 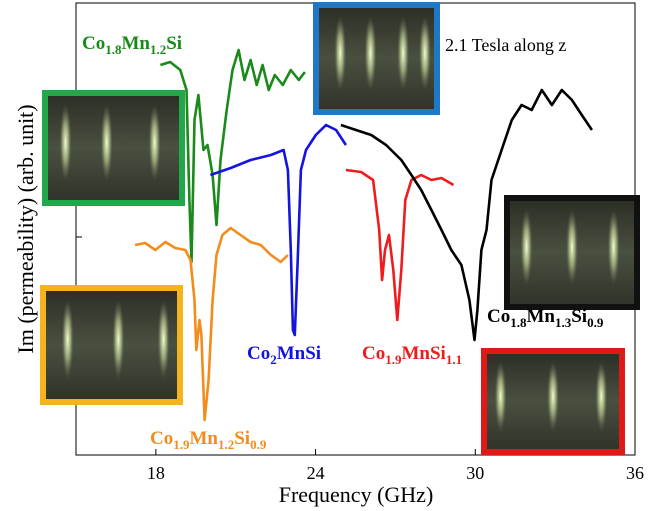 What do you see at coordinates (273, 359) in the screenshot?
I see `label-part: 2` at bounding box center [273, 359].